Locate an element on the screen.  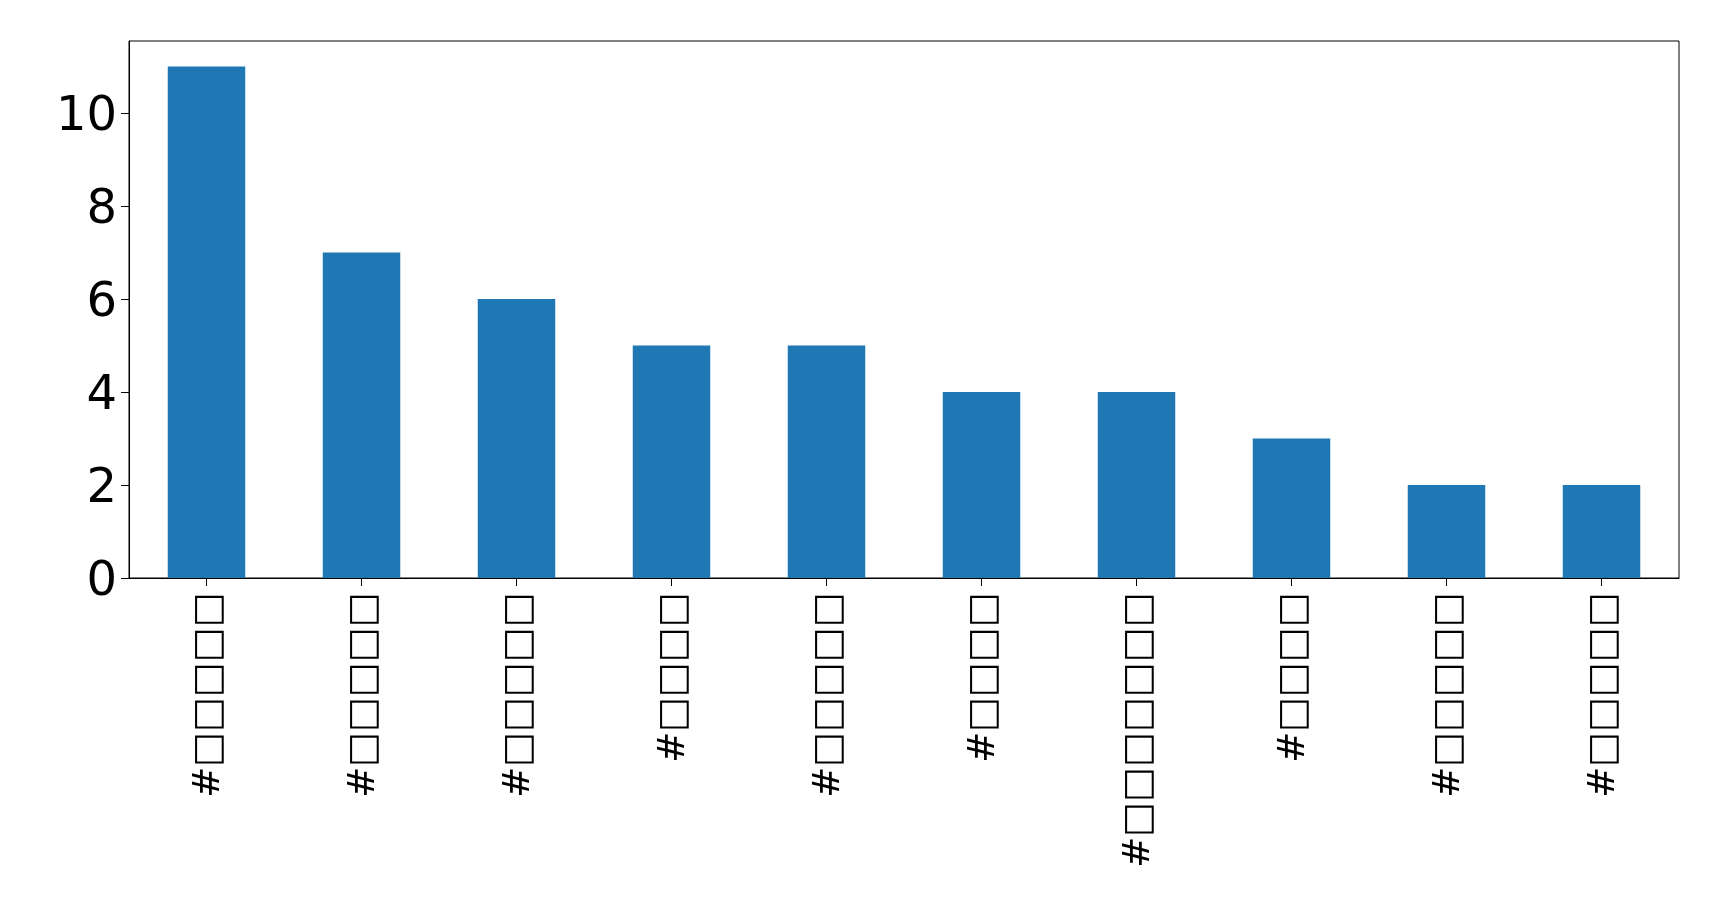
x-tick-label: #□□□□□□□ is located at coordinates (1136, 730).